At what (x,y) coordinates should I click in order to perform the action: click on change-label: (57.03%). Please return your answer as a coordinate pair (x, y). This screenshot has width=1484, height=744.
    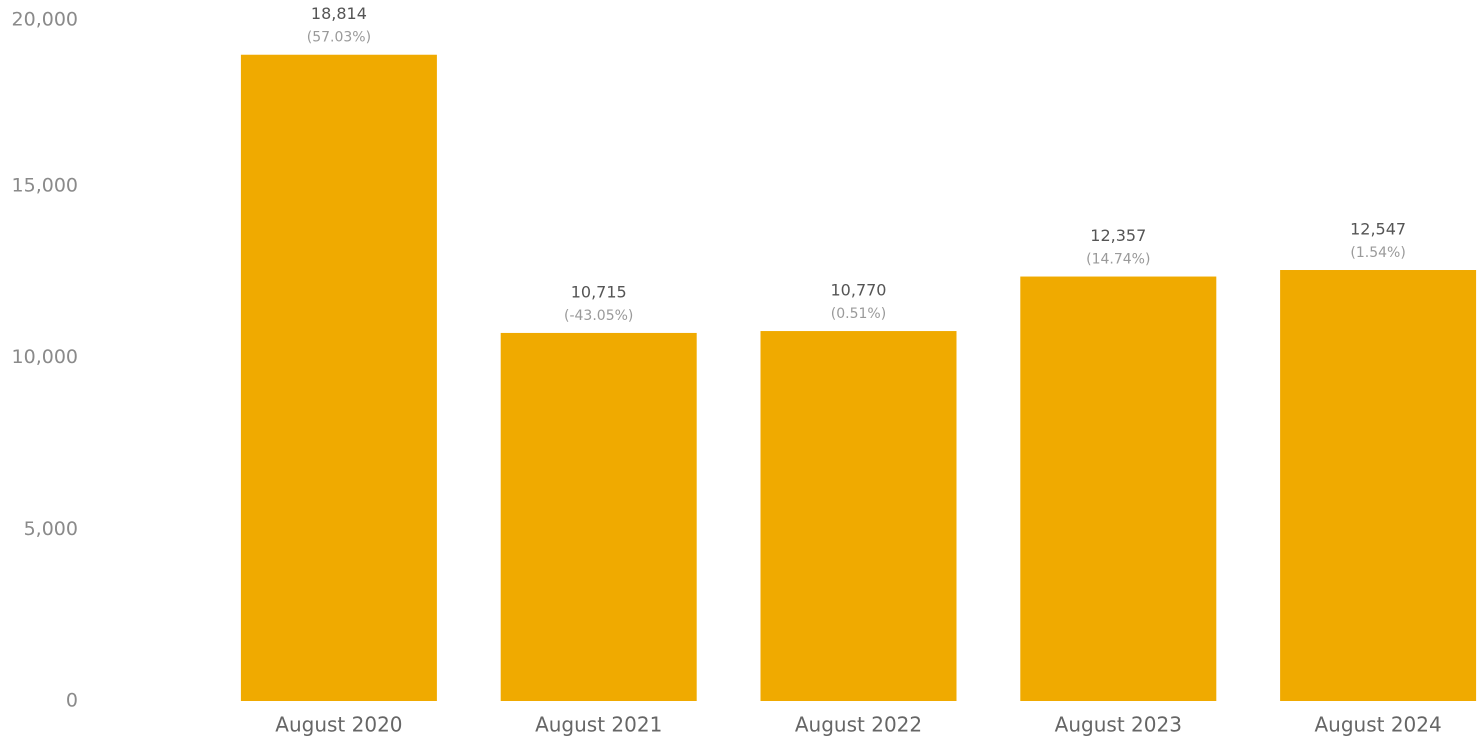
    Looking at the image, I should click on (339, 38).